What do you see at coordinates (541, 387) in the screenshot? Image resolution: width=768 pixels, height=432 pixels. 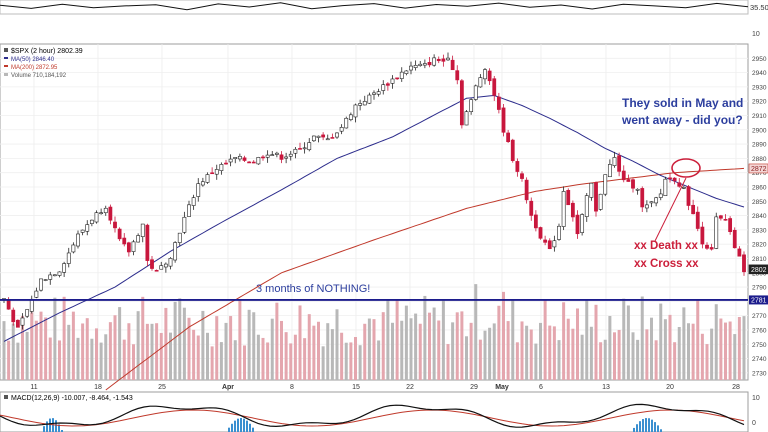 I see `x-tick-label: 6` at bounding box center [541, 387].